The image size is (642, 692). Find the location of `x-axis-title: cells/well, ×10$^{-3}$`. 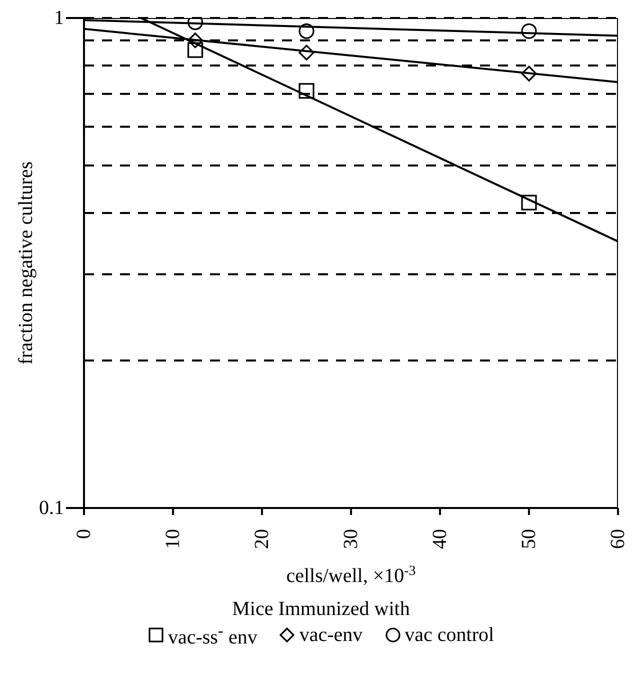

x-axis-title: cells/well, ×10$^{-3}$ is located at coordinates (351, 575).